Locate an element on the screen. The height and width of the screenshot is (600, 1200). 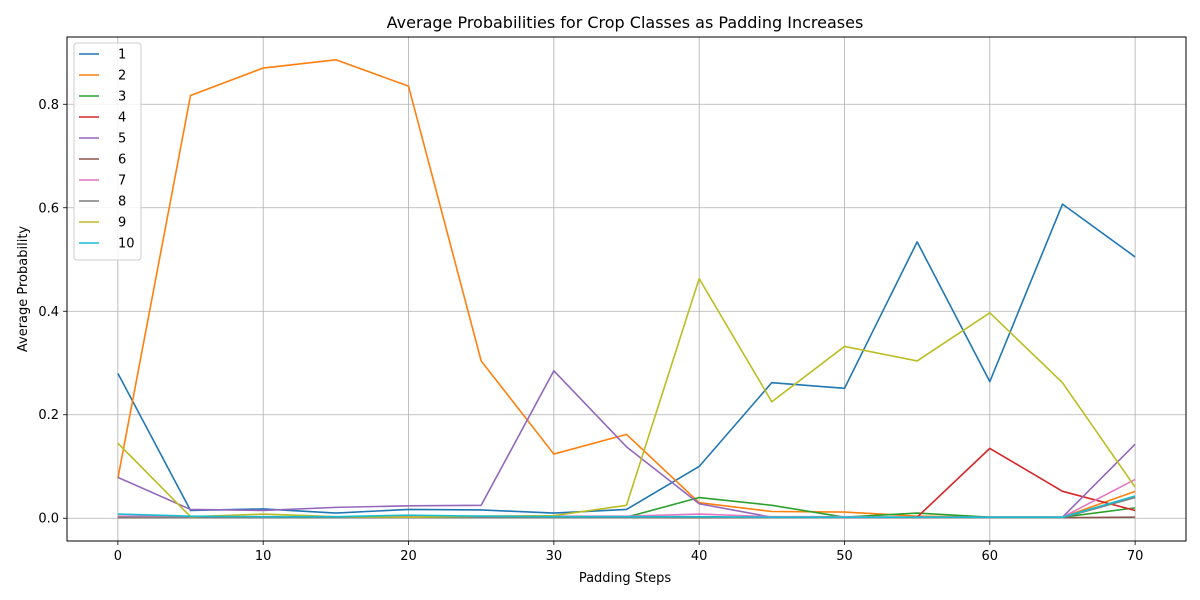
legend-box is located at coordinates (107, 151).